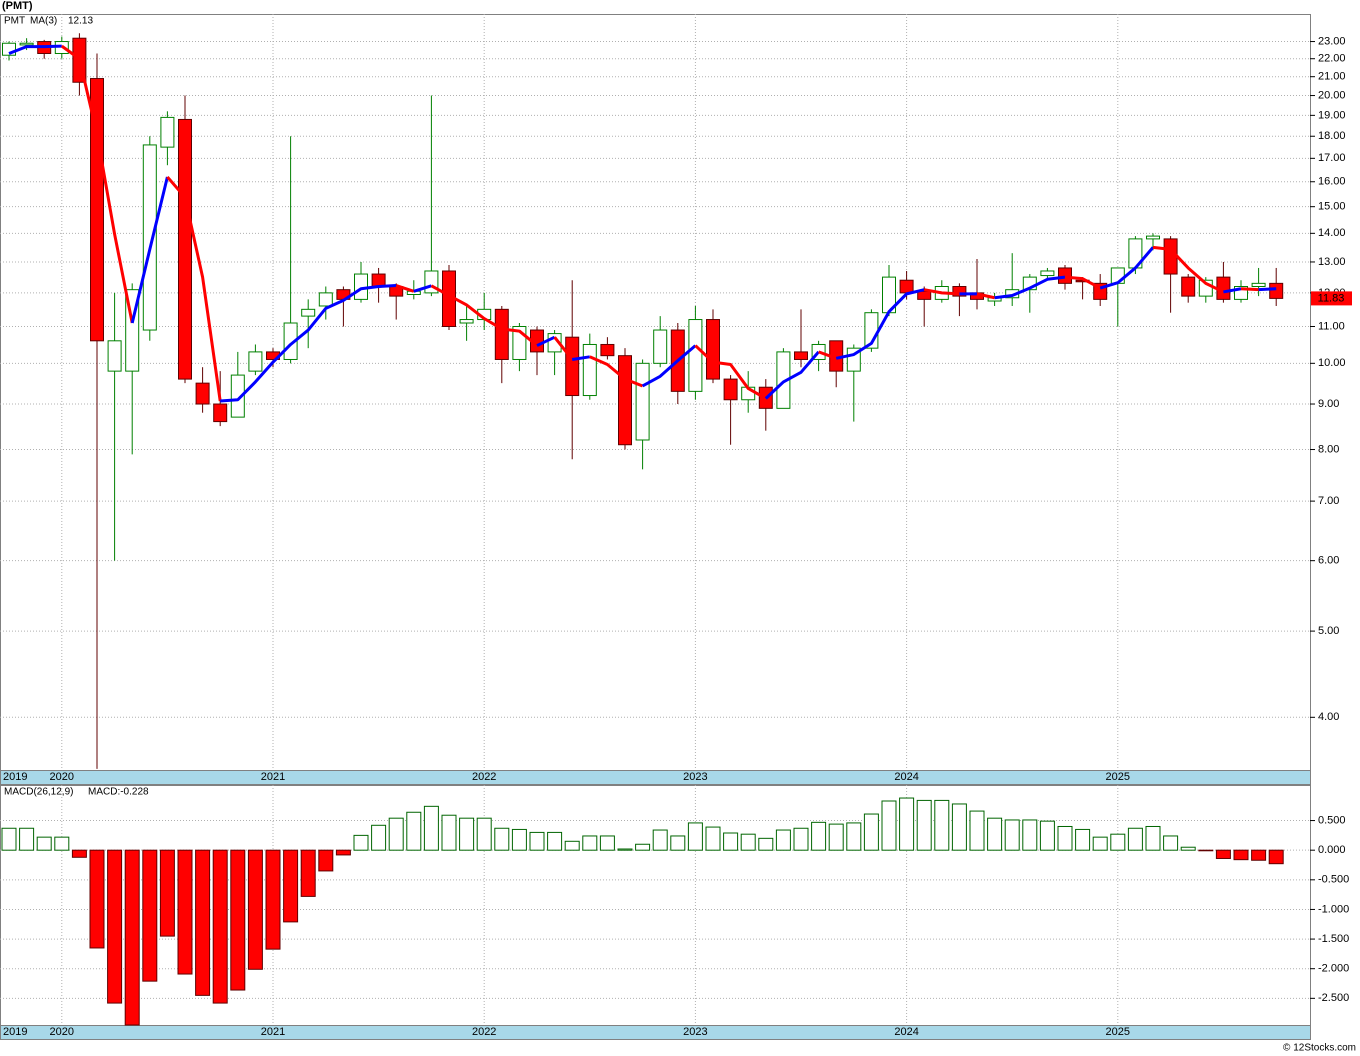 This screenshot has height=1056, width=1360. I want to click on y-tick-label: 11.00, so click(1331, 326).